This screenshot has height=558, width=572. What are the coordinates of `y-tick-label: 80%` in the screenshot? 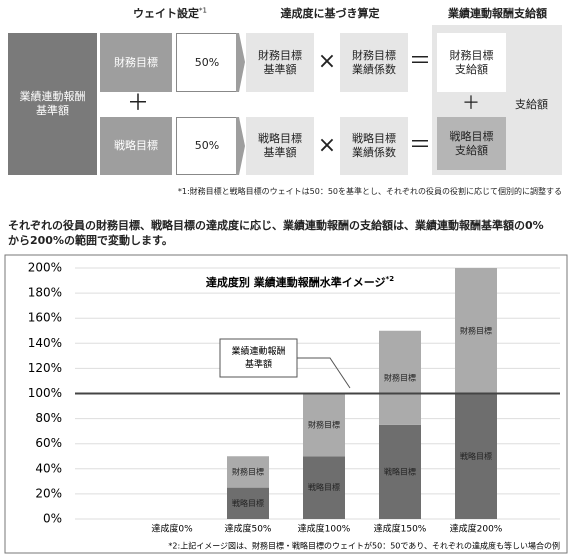 It's located at (48, 418).